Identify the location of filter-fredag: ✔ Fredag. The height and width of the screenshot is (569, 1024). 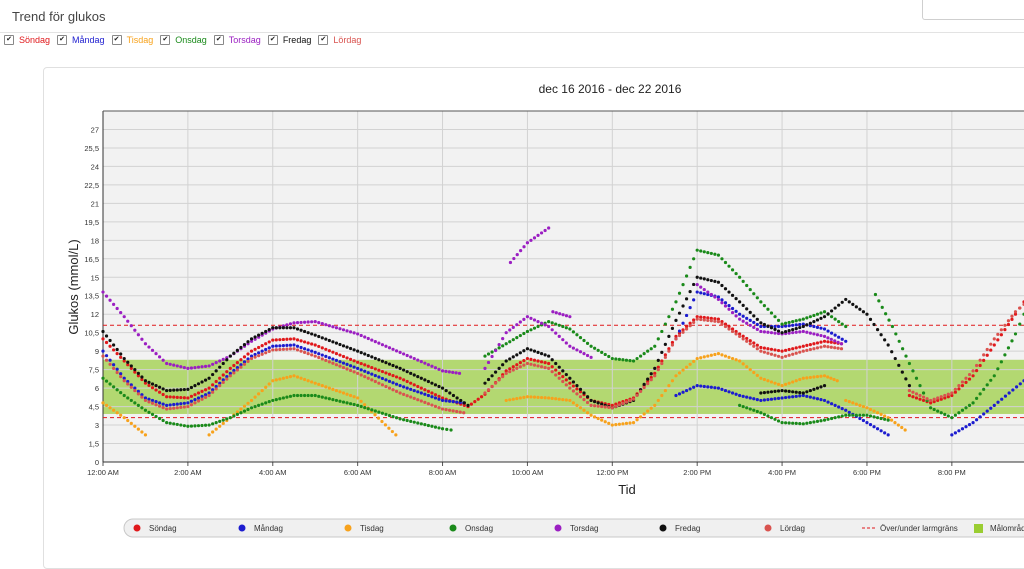
(289, 40).